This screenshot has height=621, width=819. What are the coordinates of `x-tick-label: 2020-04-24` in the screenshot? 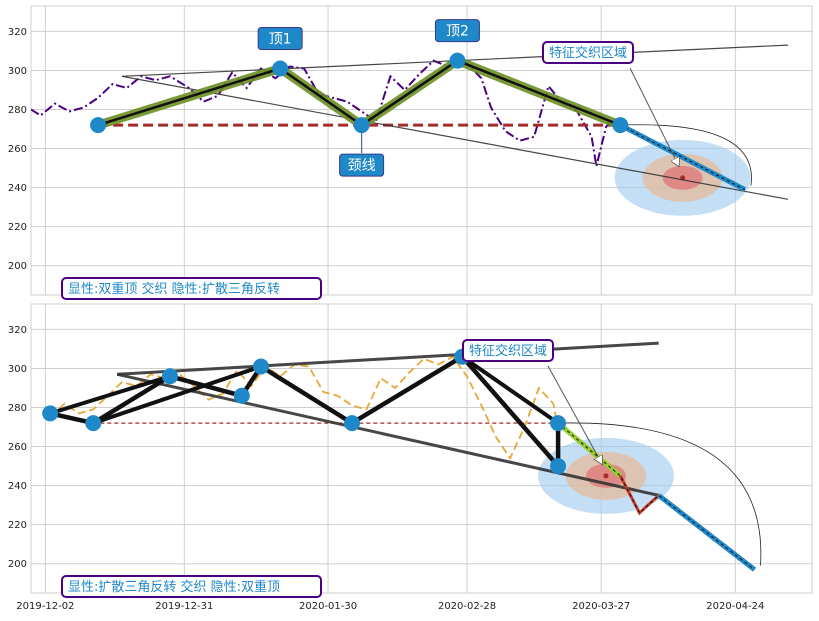 It's located at (735, 606).